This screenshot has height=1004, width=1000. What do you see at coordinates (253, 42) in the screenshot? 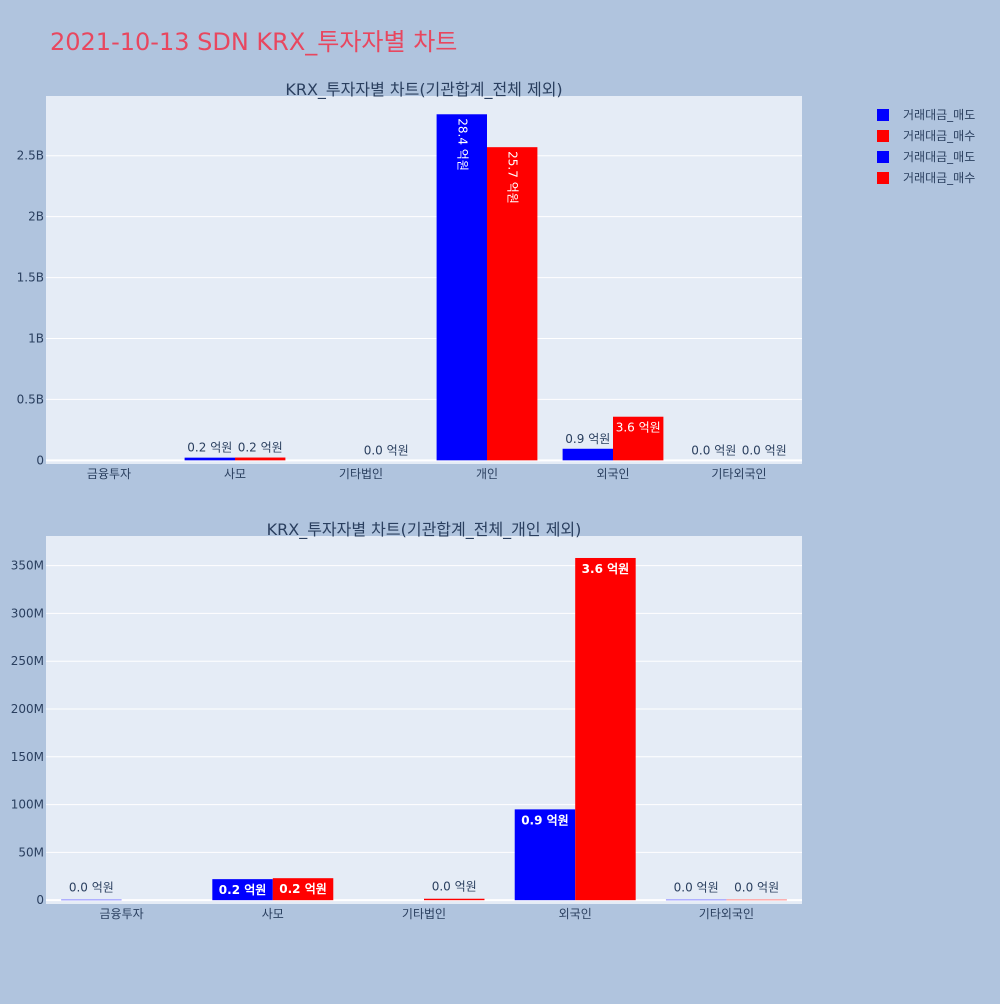
I see `page-title: 2021-10-13 SDN KRX_투자자별 차트` at bounding box center [253, 42].